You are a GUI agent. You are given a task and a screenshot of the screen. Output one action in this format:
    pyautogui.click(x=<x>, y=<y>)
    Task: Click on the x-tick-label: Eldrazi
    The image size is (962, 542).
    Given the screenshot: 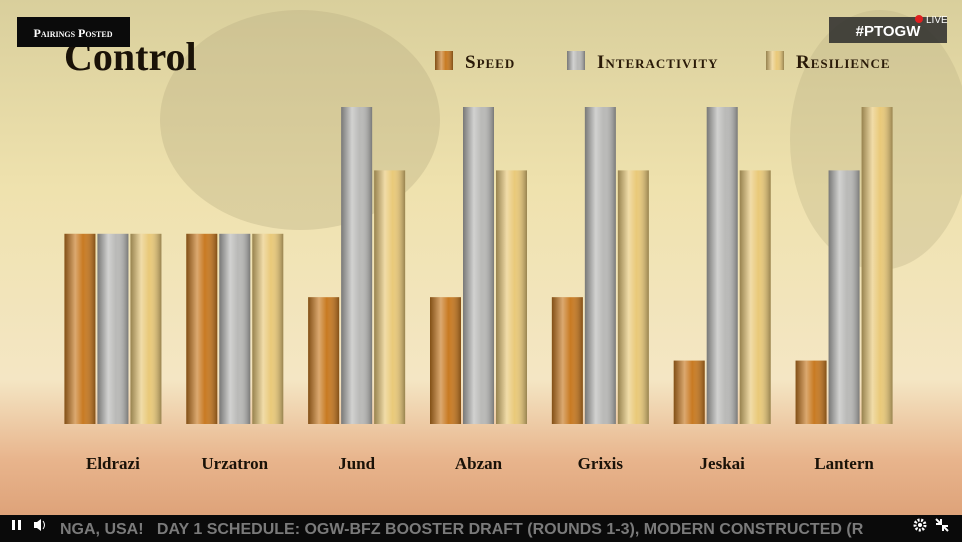 What is the action you would take?
    pyautogui.click(x=113, y=463)
    